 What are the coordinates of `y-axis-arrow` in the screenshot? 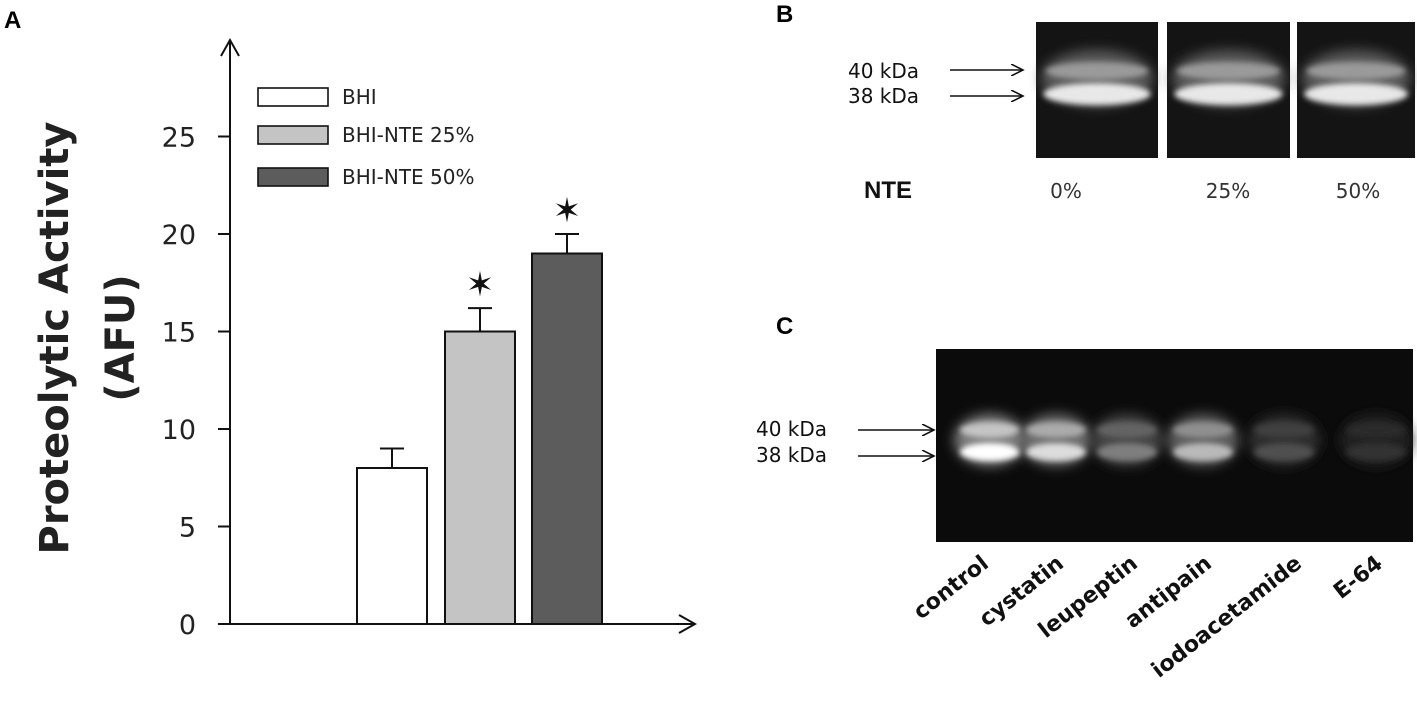 It's located at (230, 47).